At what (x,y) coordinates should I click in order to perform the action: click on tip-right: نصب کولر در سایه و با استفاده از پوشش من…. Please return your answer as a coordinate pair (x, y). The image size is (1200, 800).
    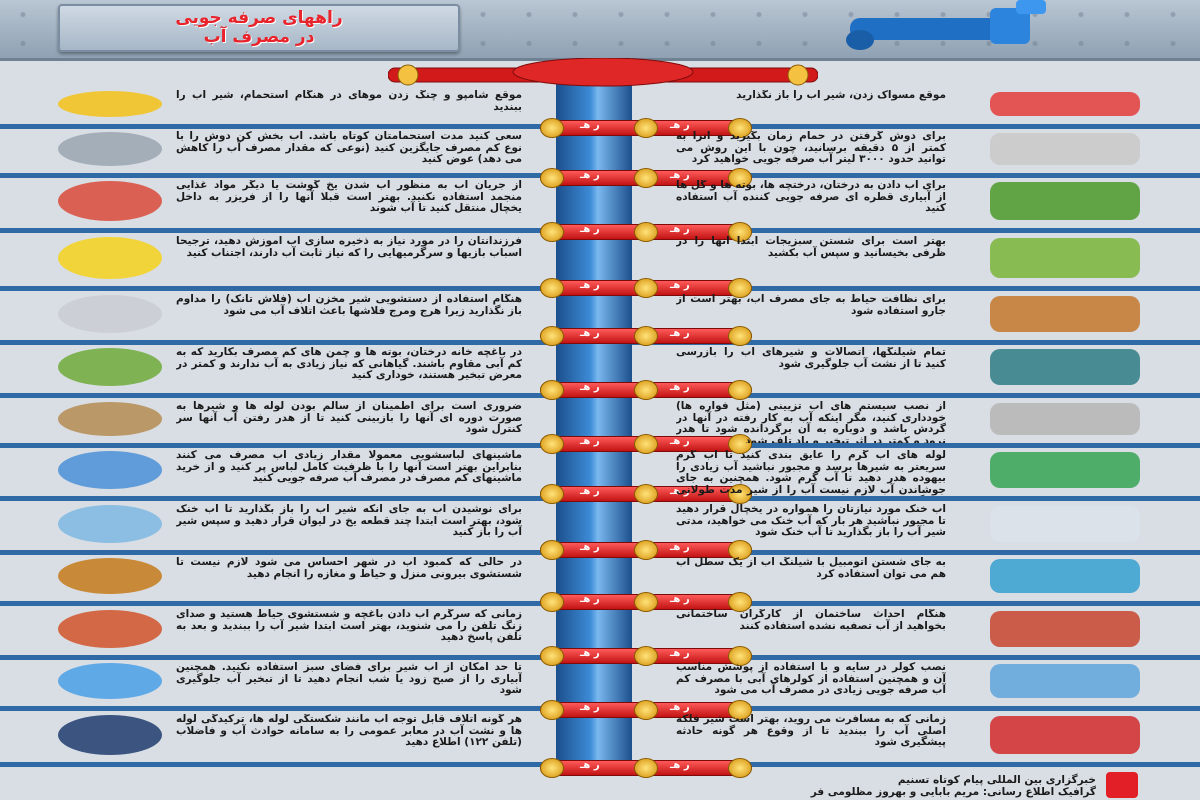
    Looking at the image, I should click on (811, 679).